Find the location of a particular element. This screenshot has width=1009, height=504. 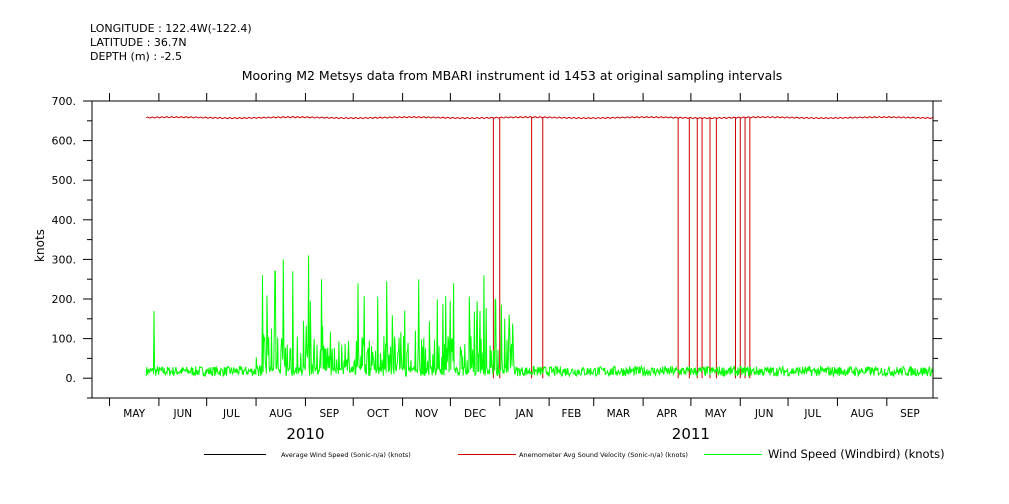

x-month-label: OCT is located at coordinates (378, 414).